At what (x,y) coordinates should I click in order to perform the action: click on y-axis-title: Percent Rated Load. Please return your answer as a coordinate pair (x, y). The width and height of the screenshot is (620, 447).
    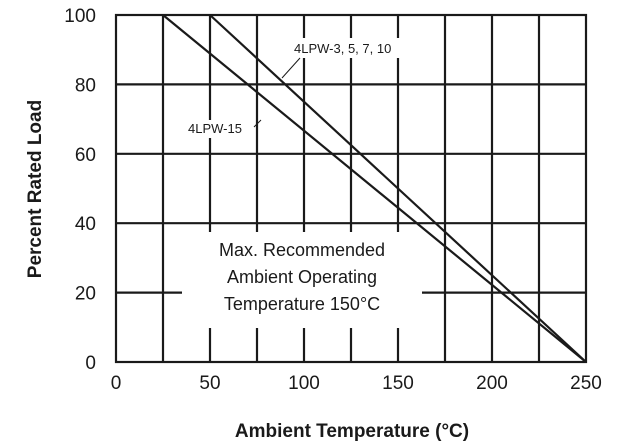
    Looking at the image, I should click on (35, 189).